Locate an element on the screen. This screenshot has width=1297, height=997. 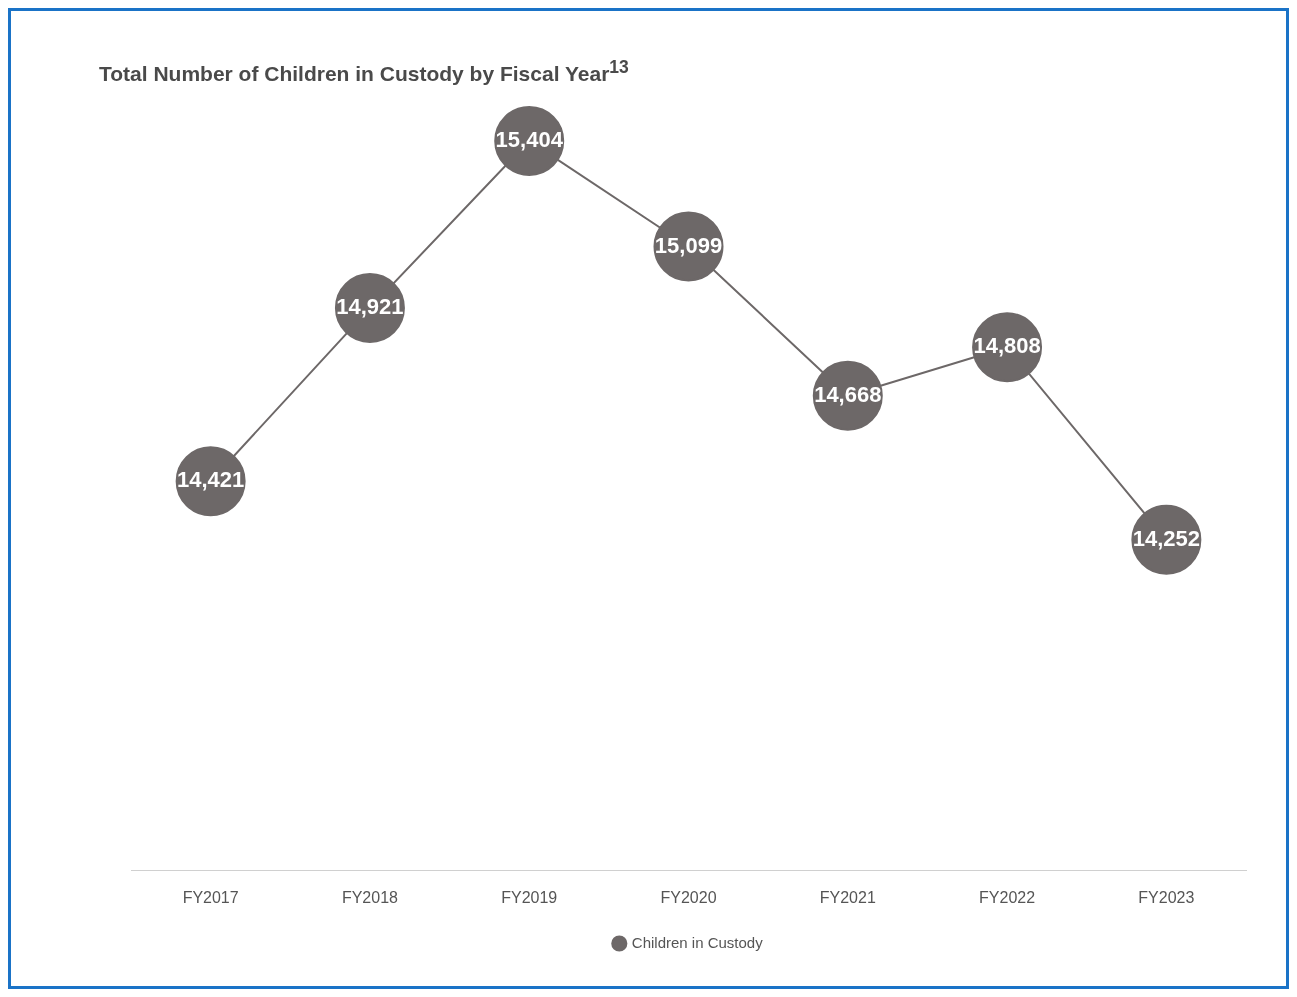
data-label: 14,421 is located at coordinates (210, 480).